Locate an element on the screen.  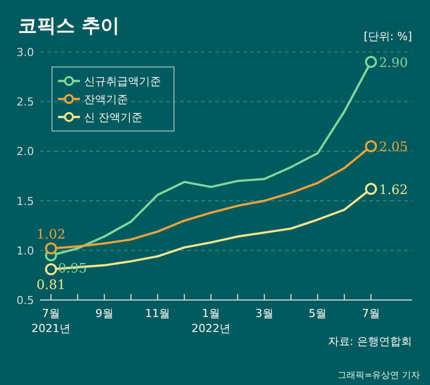
x-tick-label: 3월 is located at coordinates (264, 313).